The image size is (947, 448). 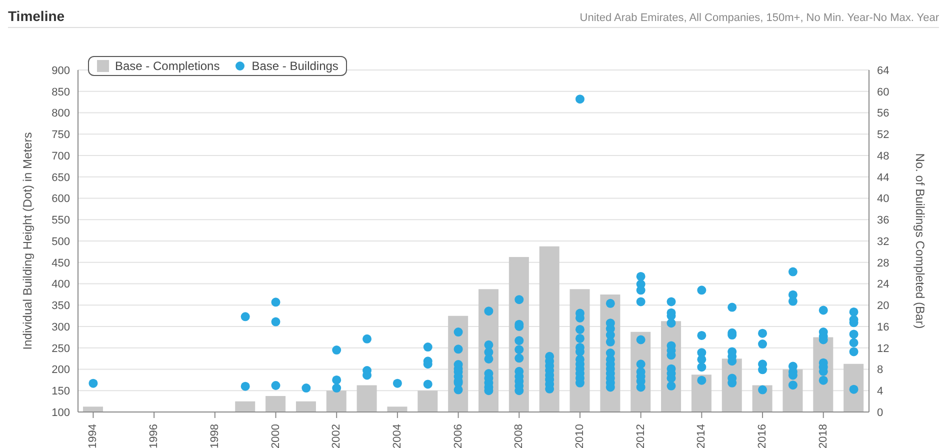 What do you see at coordinates (397, 436) in the screenshot?
I see `x-tick-label: 2004` at bounding box center [397, 436].